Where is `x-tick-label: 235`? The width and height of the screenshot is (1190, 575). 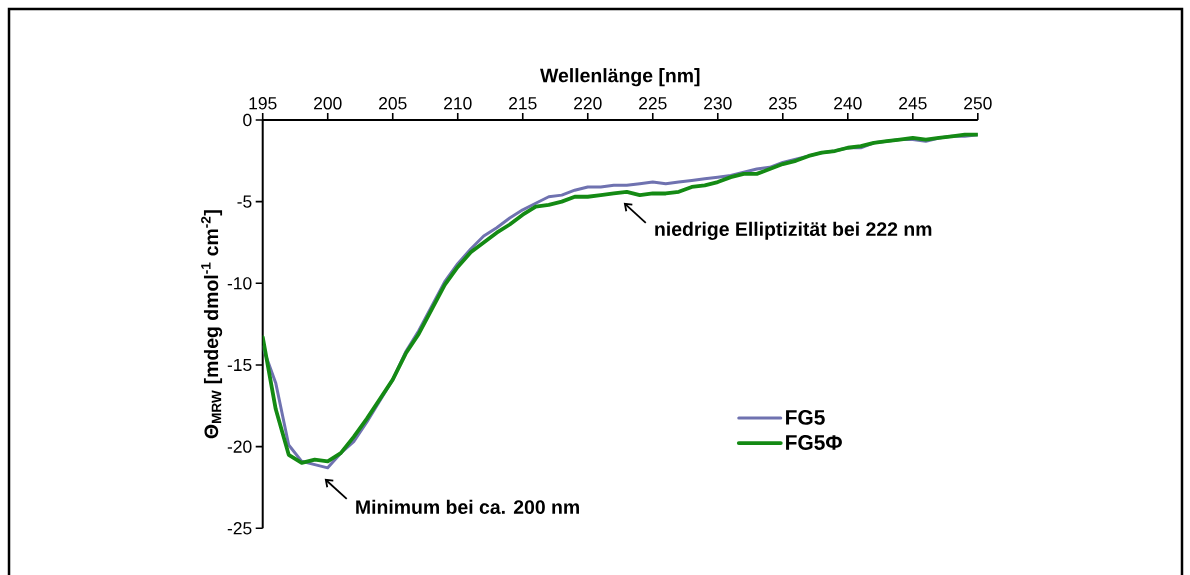
x-tick-label: 235 is located at coordinates (783, 103).